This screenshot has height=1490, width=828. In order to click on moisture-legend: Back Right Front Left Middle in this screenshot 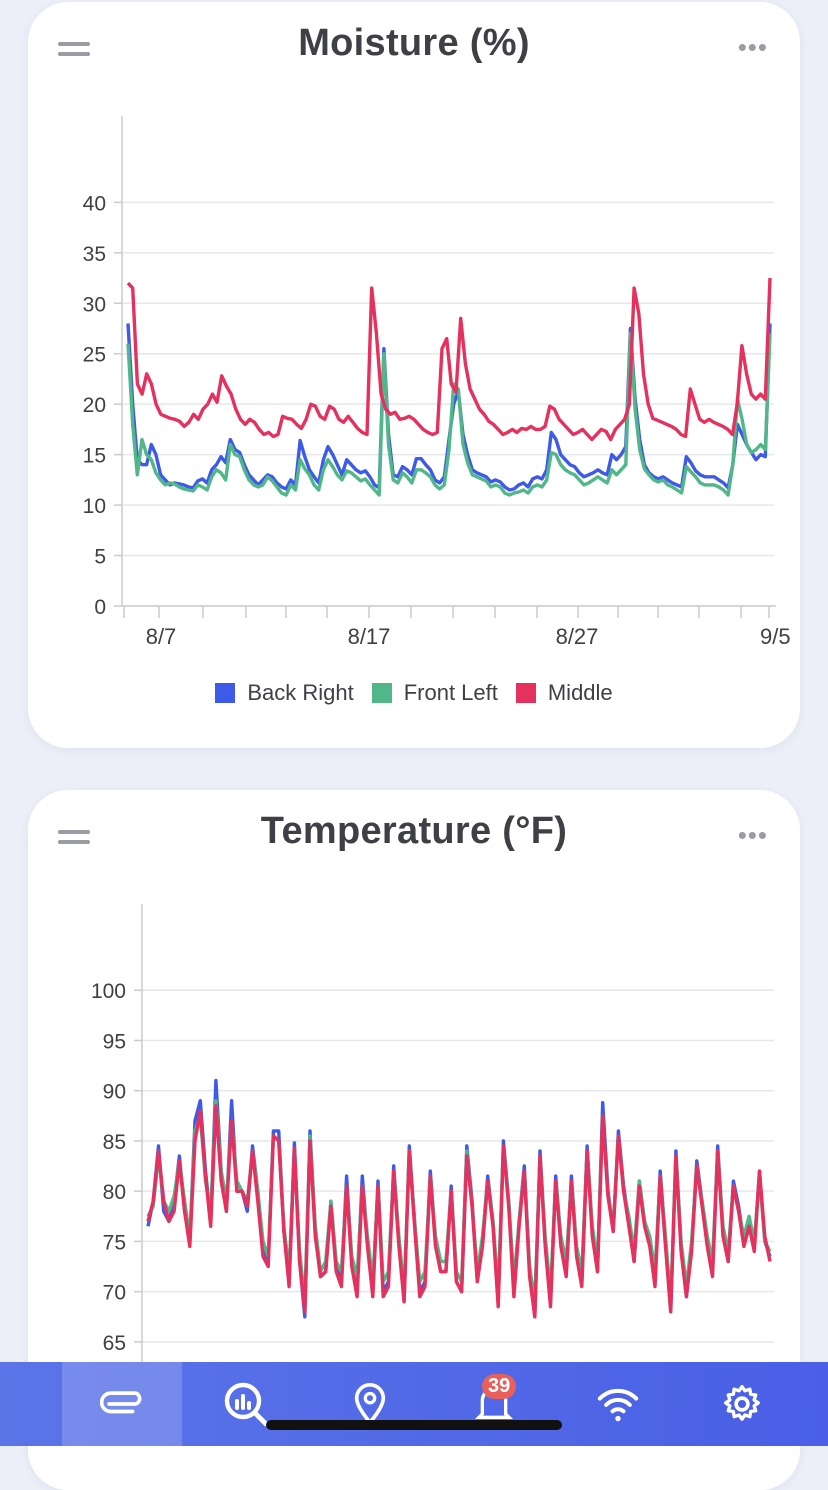, I will do `click(414, 693)`.